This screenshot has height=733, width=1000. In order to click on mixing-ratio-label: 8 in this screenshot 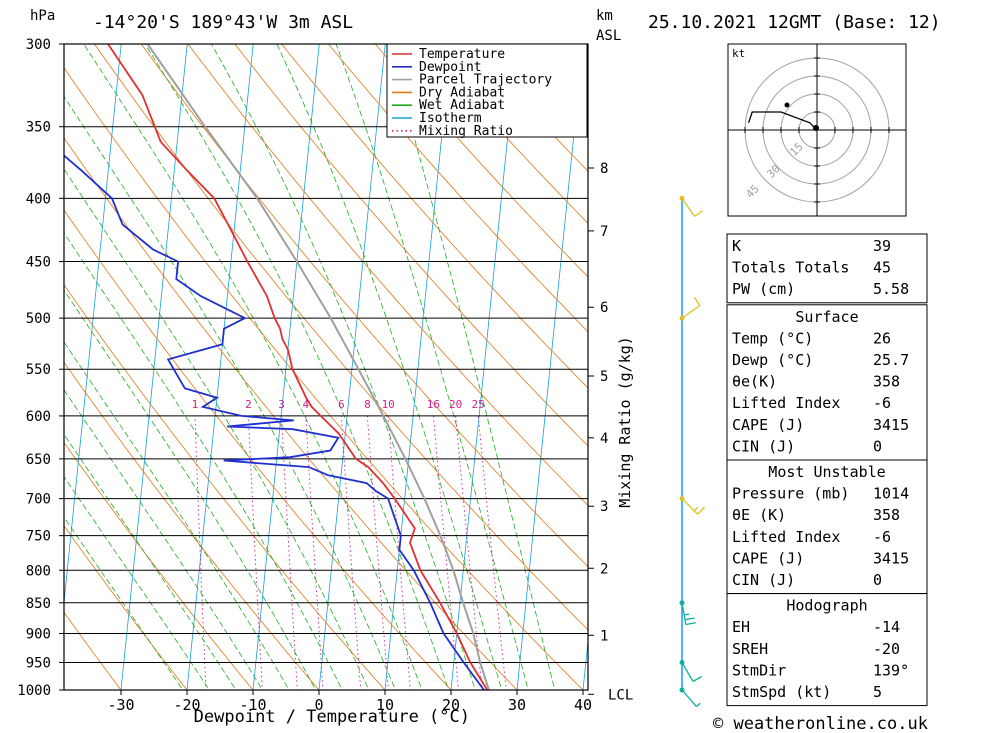, I will do `click(367, 404)`.